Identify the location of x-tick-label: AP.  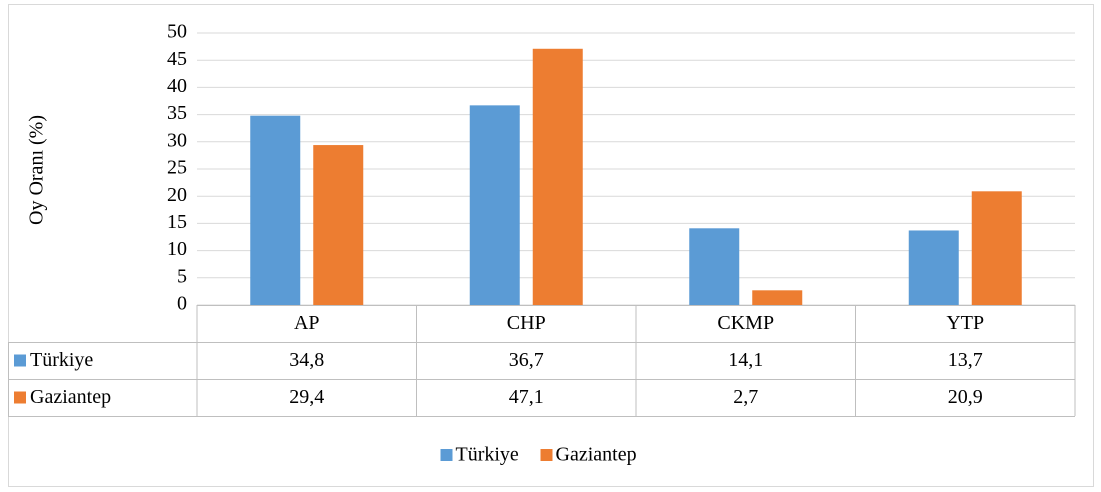
(307, 323).